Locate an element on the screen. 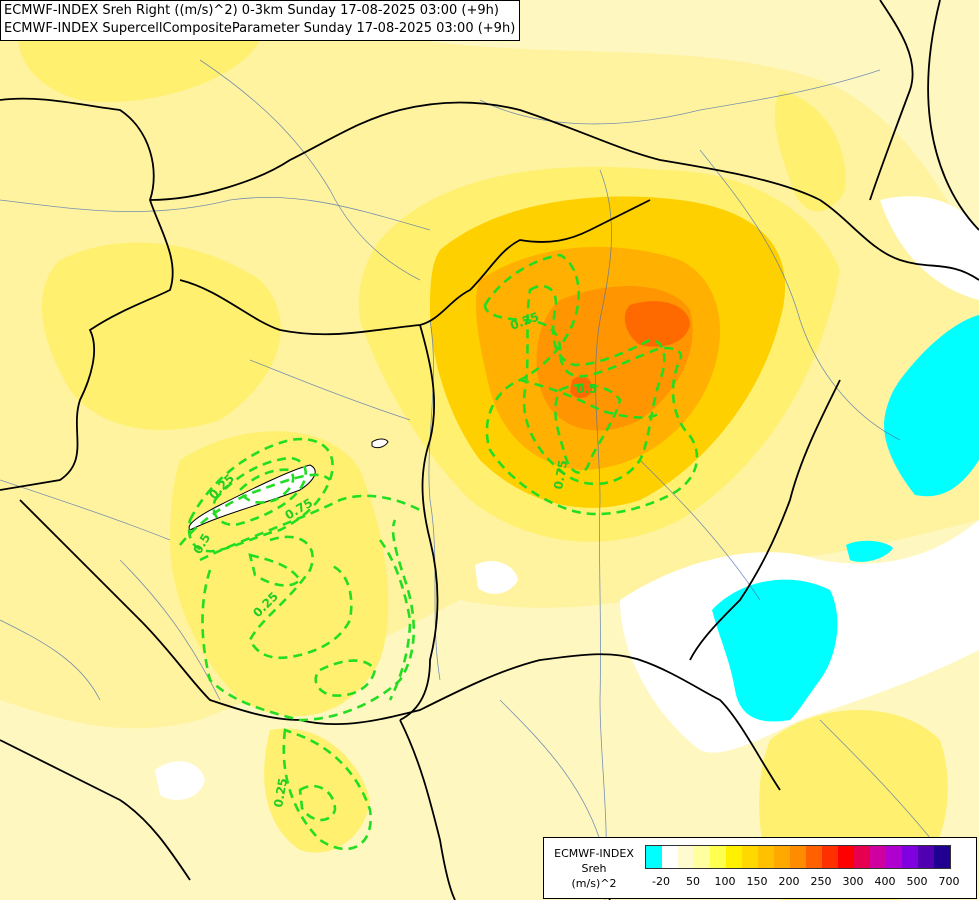  scp-contour-label: 0.5 is located at coordinates (586, 389).